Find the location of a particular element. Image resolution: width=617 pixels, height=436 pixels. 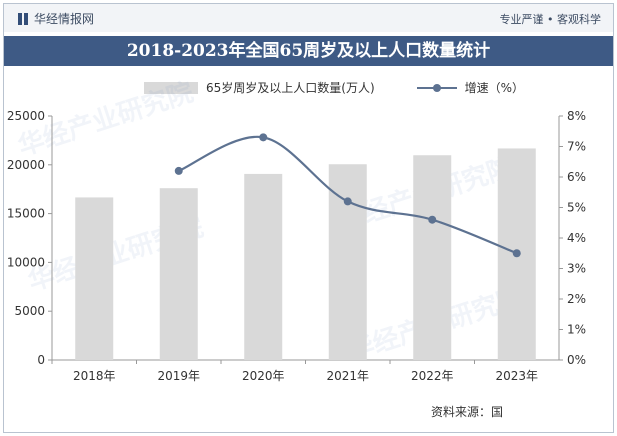

brand-logo-icon is located at coordinates (23, 18).